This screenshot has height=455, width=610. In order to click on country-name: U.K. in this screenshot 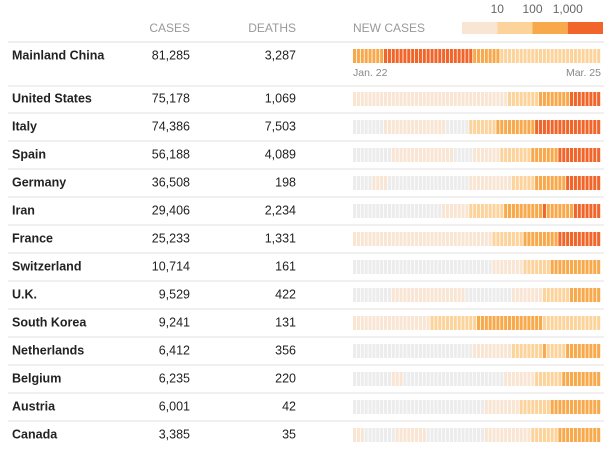, I will do `click(24, 294)`.